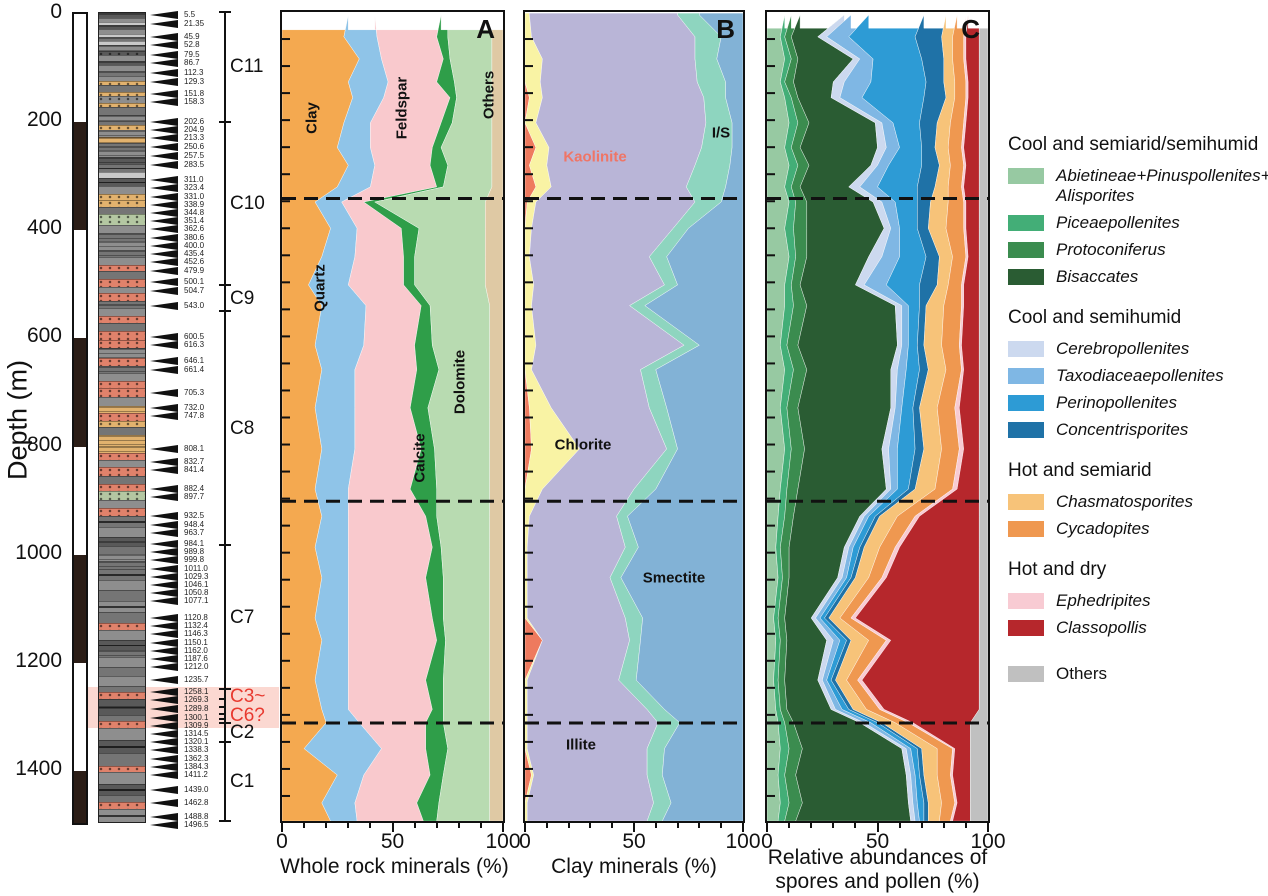 This screenshot has width=1268, height=896. Describe the element at coordinates (242, 781) in the screenshot. I see `zone-label: C1` at that location.